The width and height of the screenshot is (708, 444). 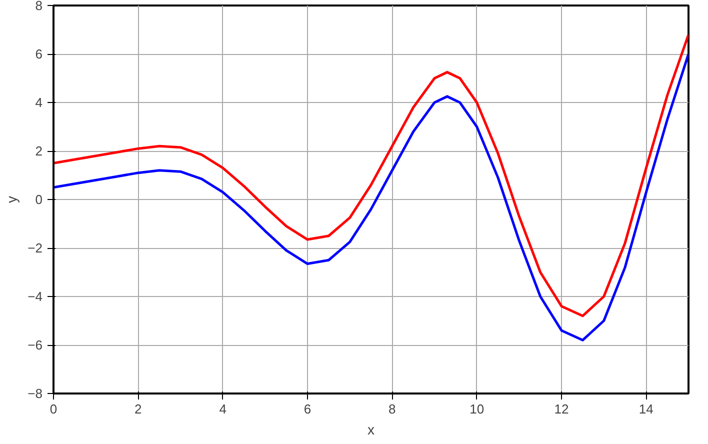 I want to click on y-tick-label: −2, so click(x=35, y=248).